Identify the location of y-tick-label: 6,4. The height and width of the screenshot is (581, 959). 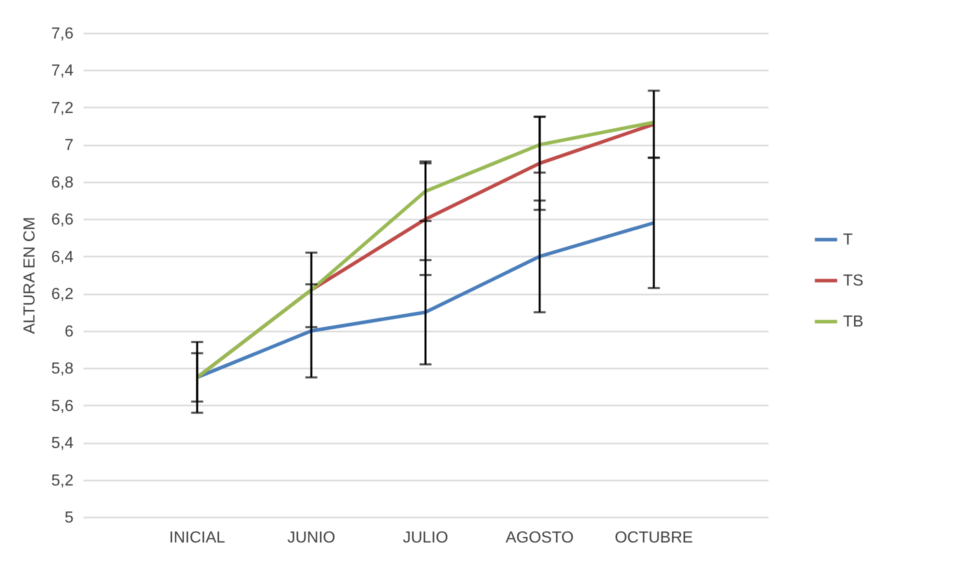
(62, 257).